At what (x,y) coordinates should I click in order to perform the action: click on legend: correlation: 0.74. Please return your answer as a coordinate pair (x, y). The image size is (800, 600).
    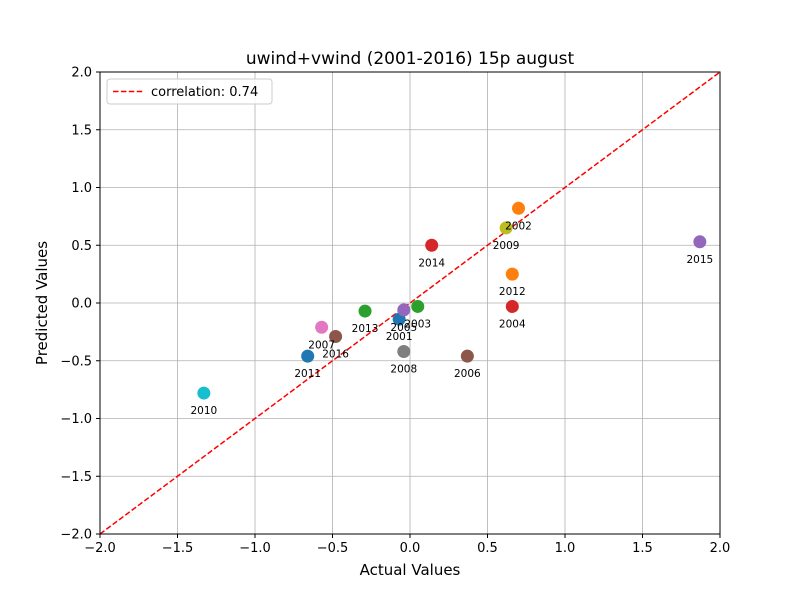
    Looking at the image, I should click on (189, 91).